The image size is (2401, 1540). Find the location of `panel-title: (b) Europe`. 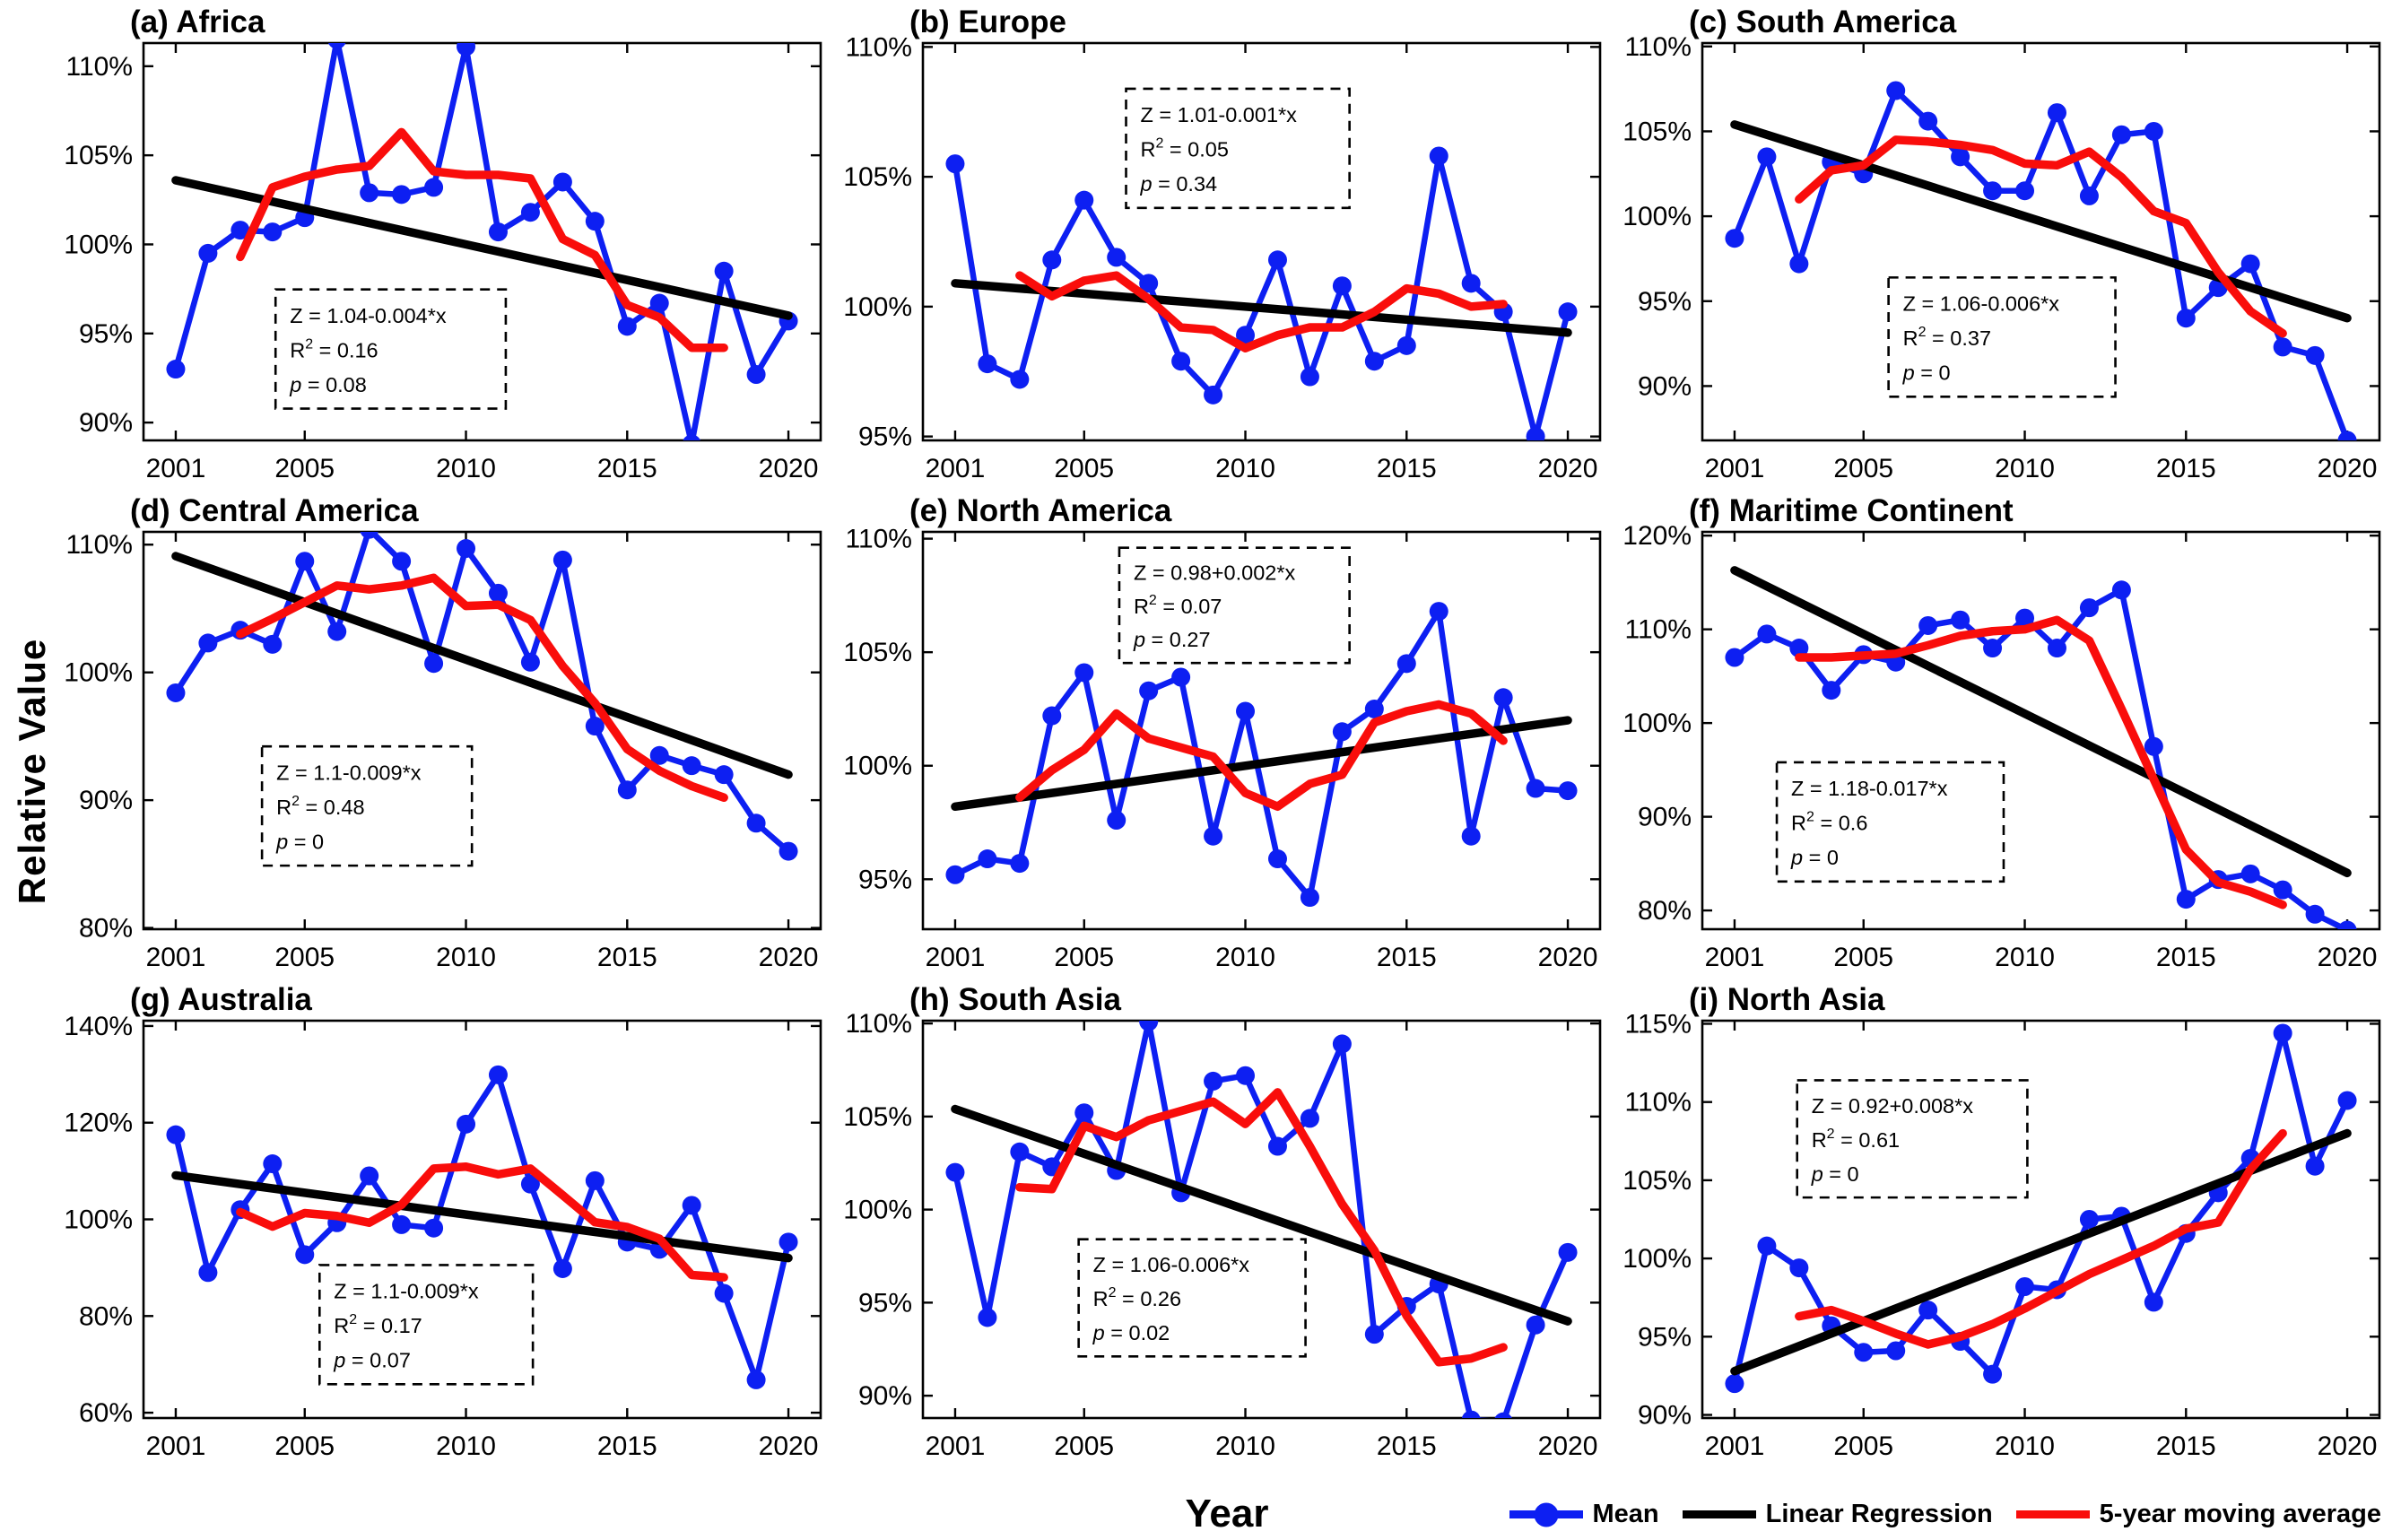

panel-title: (b) Europe is located at coordinates (988, 21).